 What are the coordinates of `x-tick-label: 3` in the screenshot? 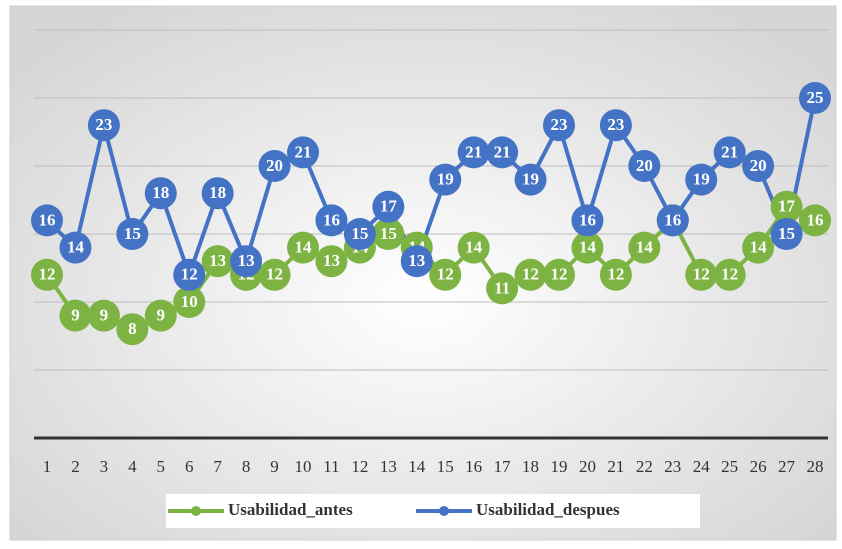 It's located at (104, 466).